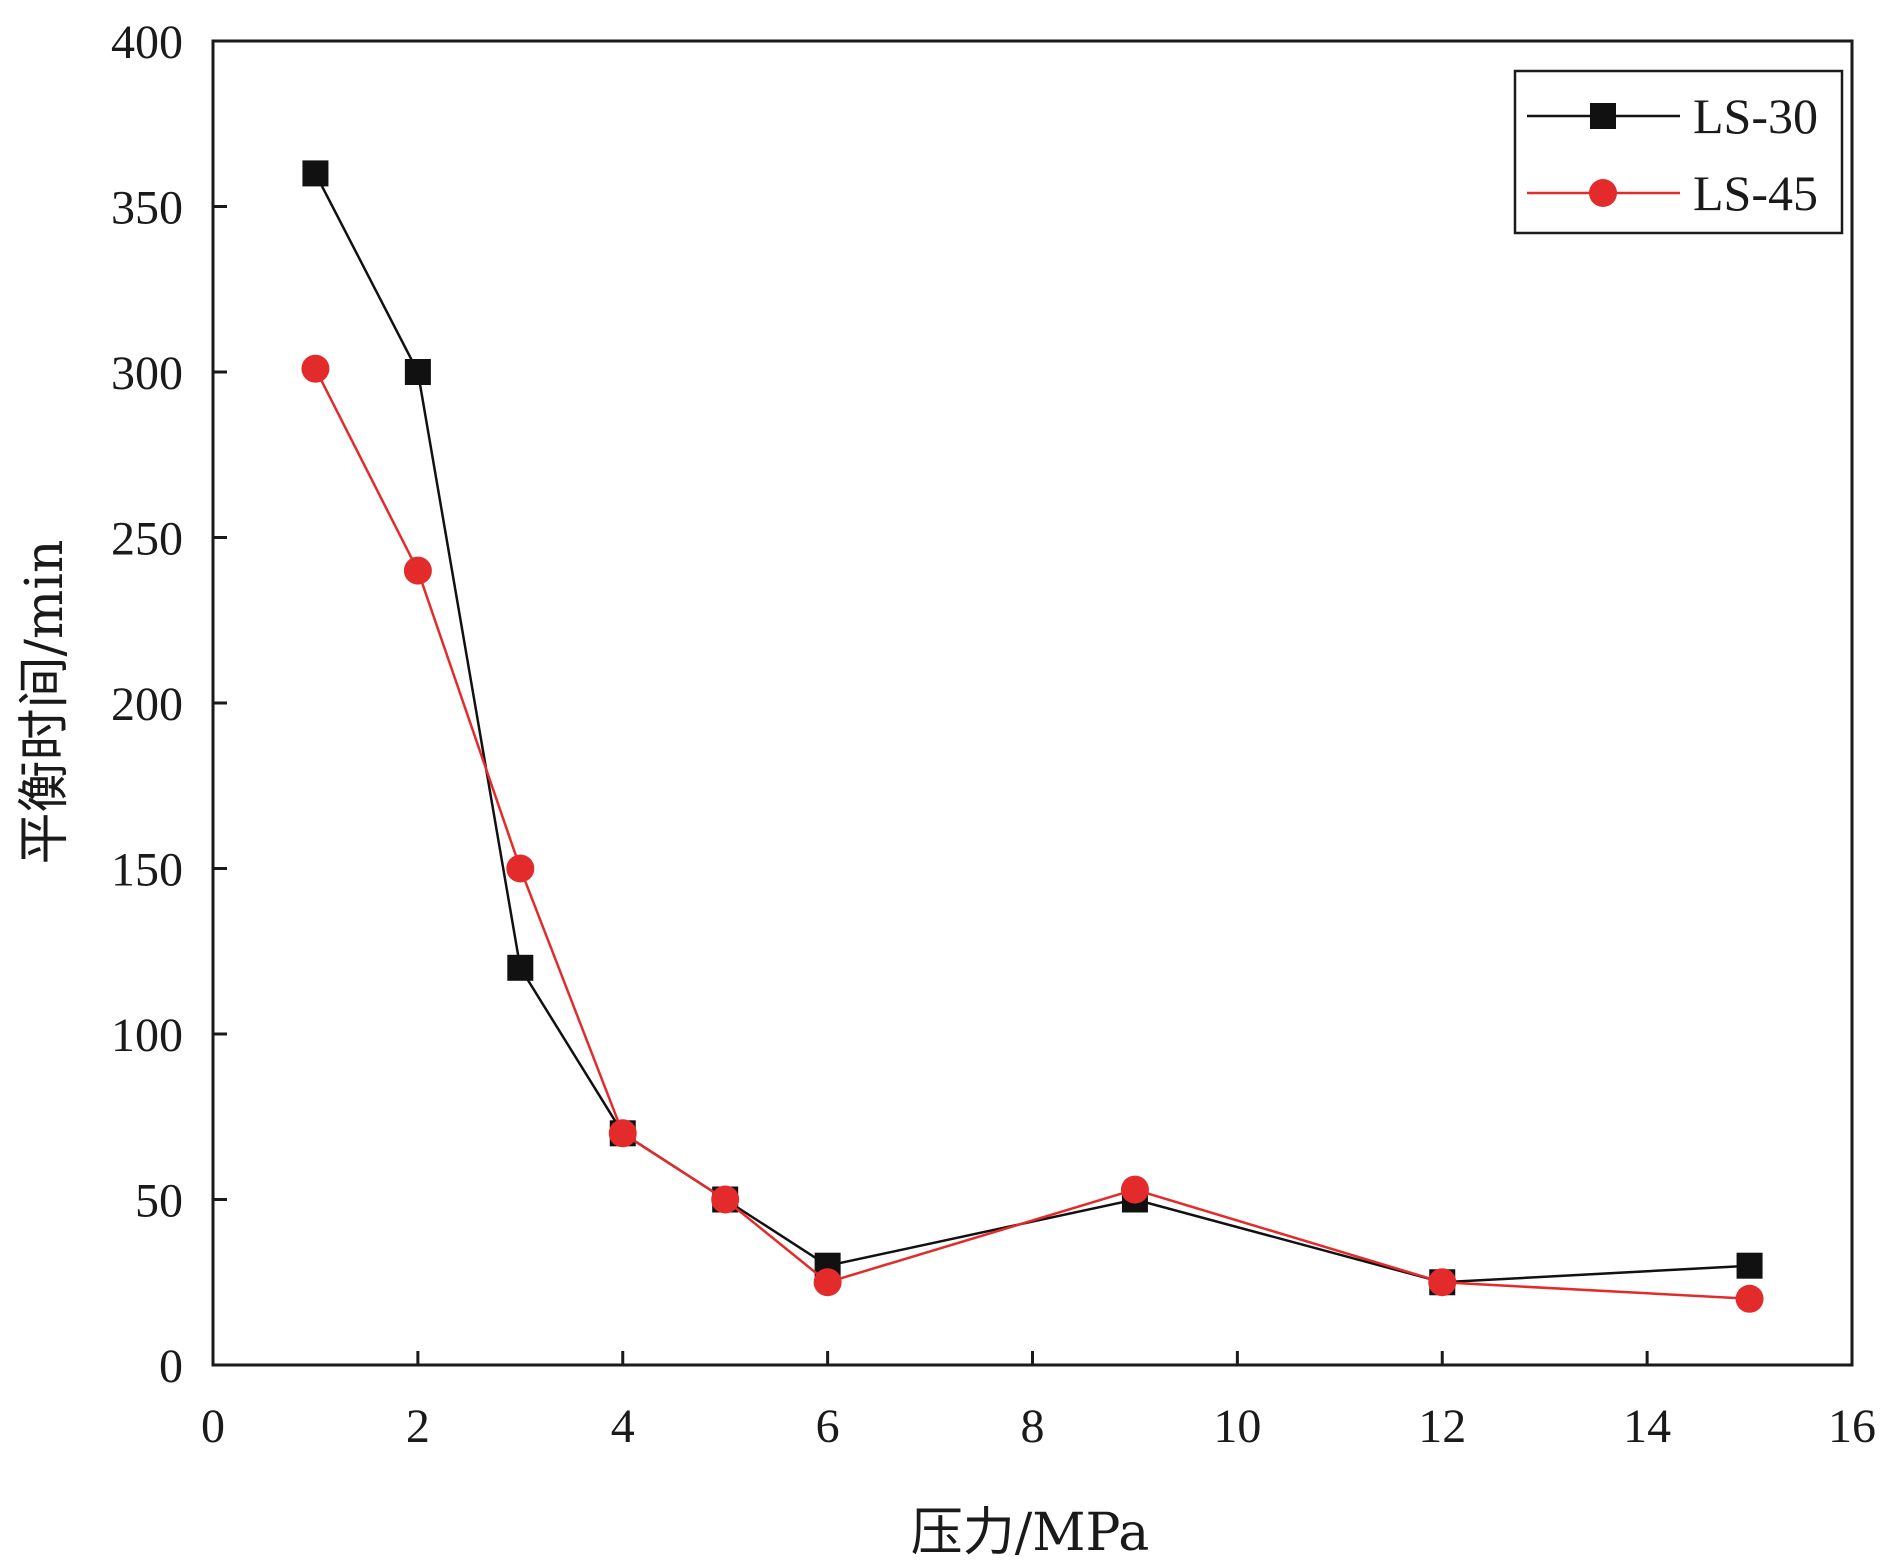 The width and height of the screenshot is (1889, 1563). What do you see at coordinates (828, 1426) in the screenshot?
I see `x-tick-label: 6` at bounding box center [828, 1426].